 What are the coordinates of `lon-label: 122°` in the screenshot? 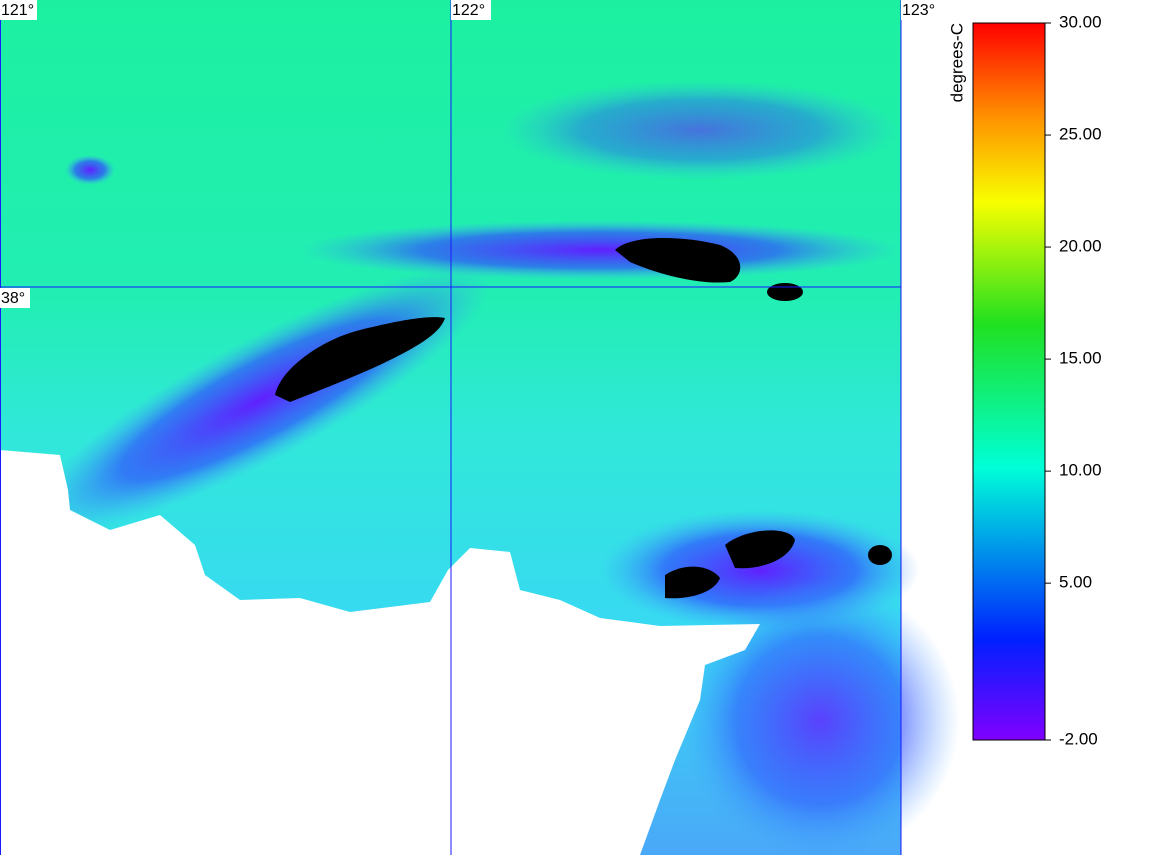 It's located at (468, 10).